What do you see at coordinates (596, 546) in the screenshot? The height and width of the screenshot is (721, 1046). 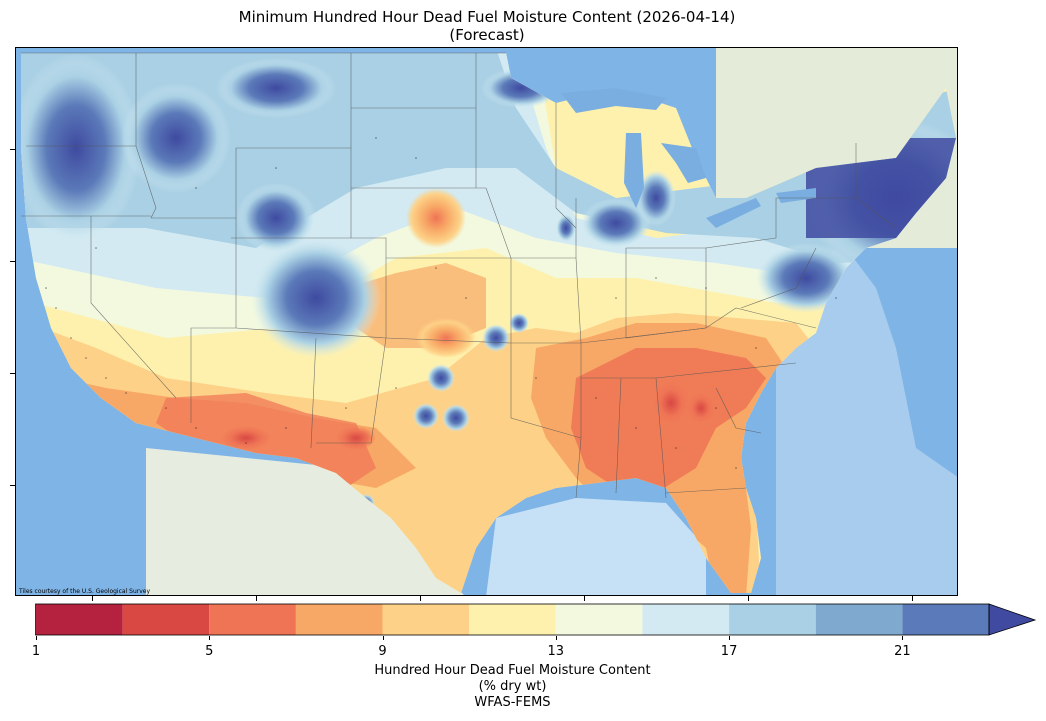 I see `gulf-shelf` at bounding box center [596, 546].